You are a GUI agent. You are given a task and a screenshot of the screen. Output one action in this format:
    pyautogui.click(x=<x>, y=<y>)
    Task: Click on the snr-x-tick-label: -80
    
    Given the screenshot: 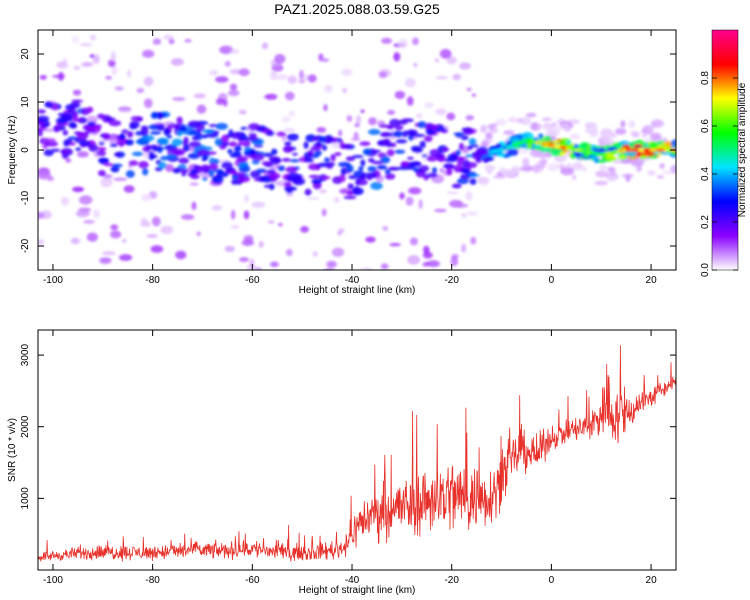 What is the action you would take?
    pyautogui.click(x=152, y=580)
    